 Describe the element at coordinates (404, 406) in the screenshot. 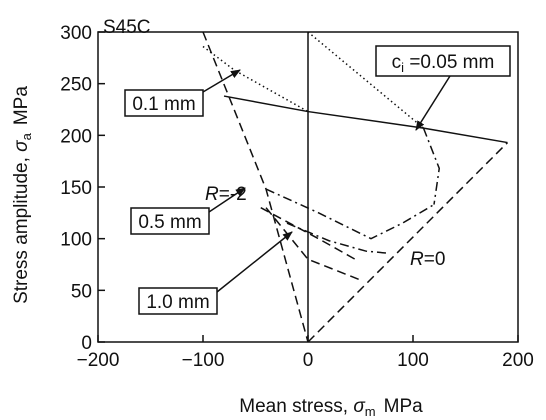

I see `x-axis-label-unit: MPa` at that location.